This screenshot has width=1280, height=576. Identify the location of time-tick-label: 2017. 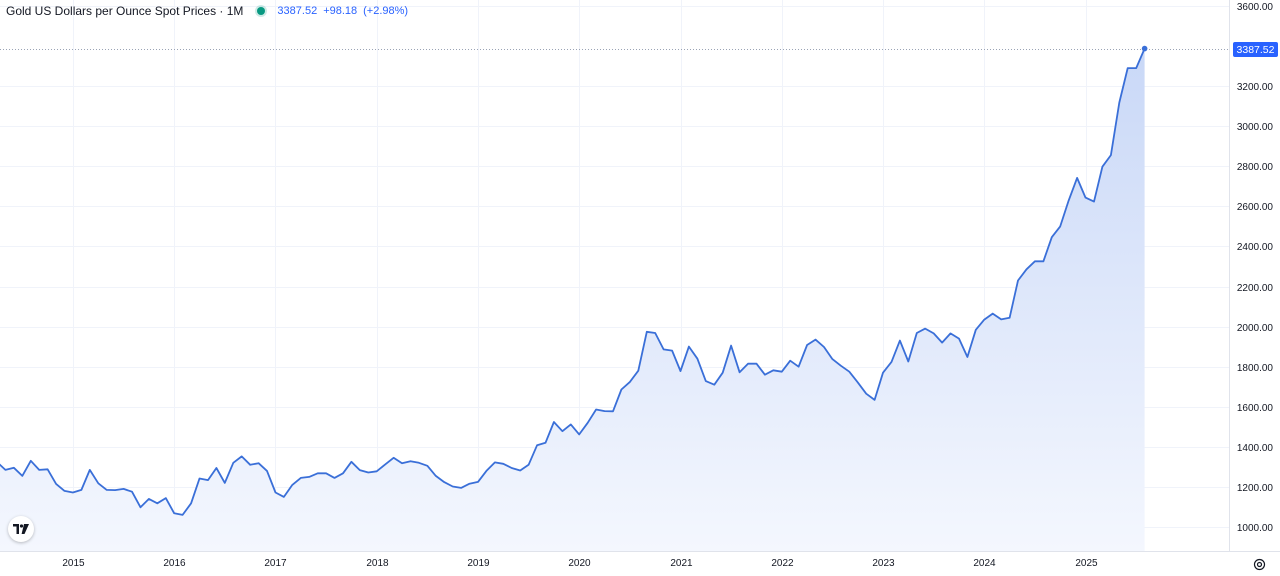
(275, 563).